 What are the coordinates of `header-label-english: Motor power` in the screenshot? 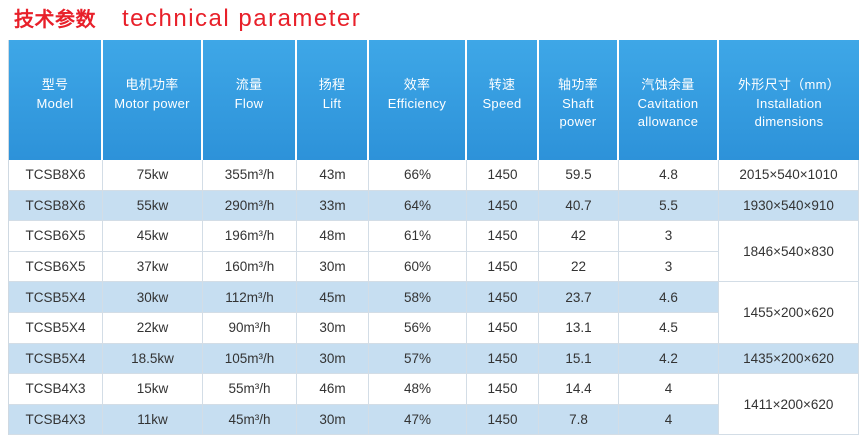 It's located at (152, 103).